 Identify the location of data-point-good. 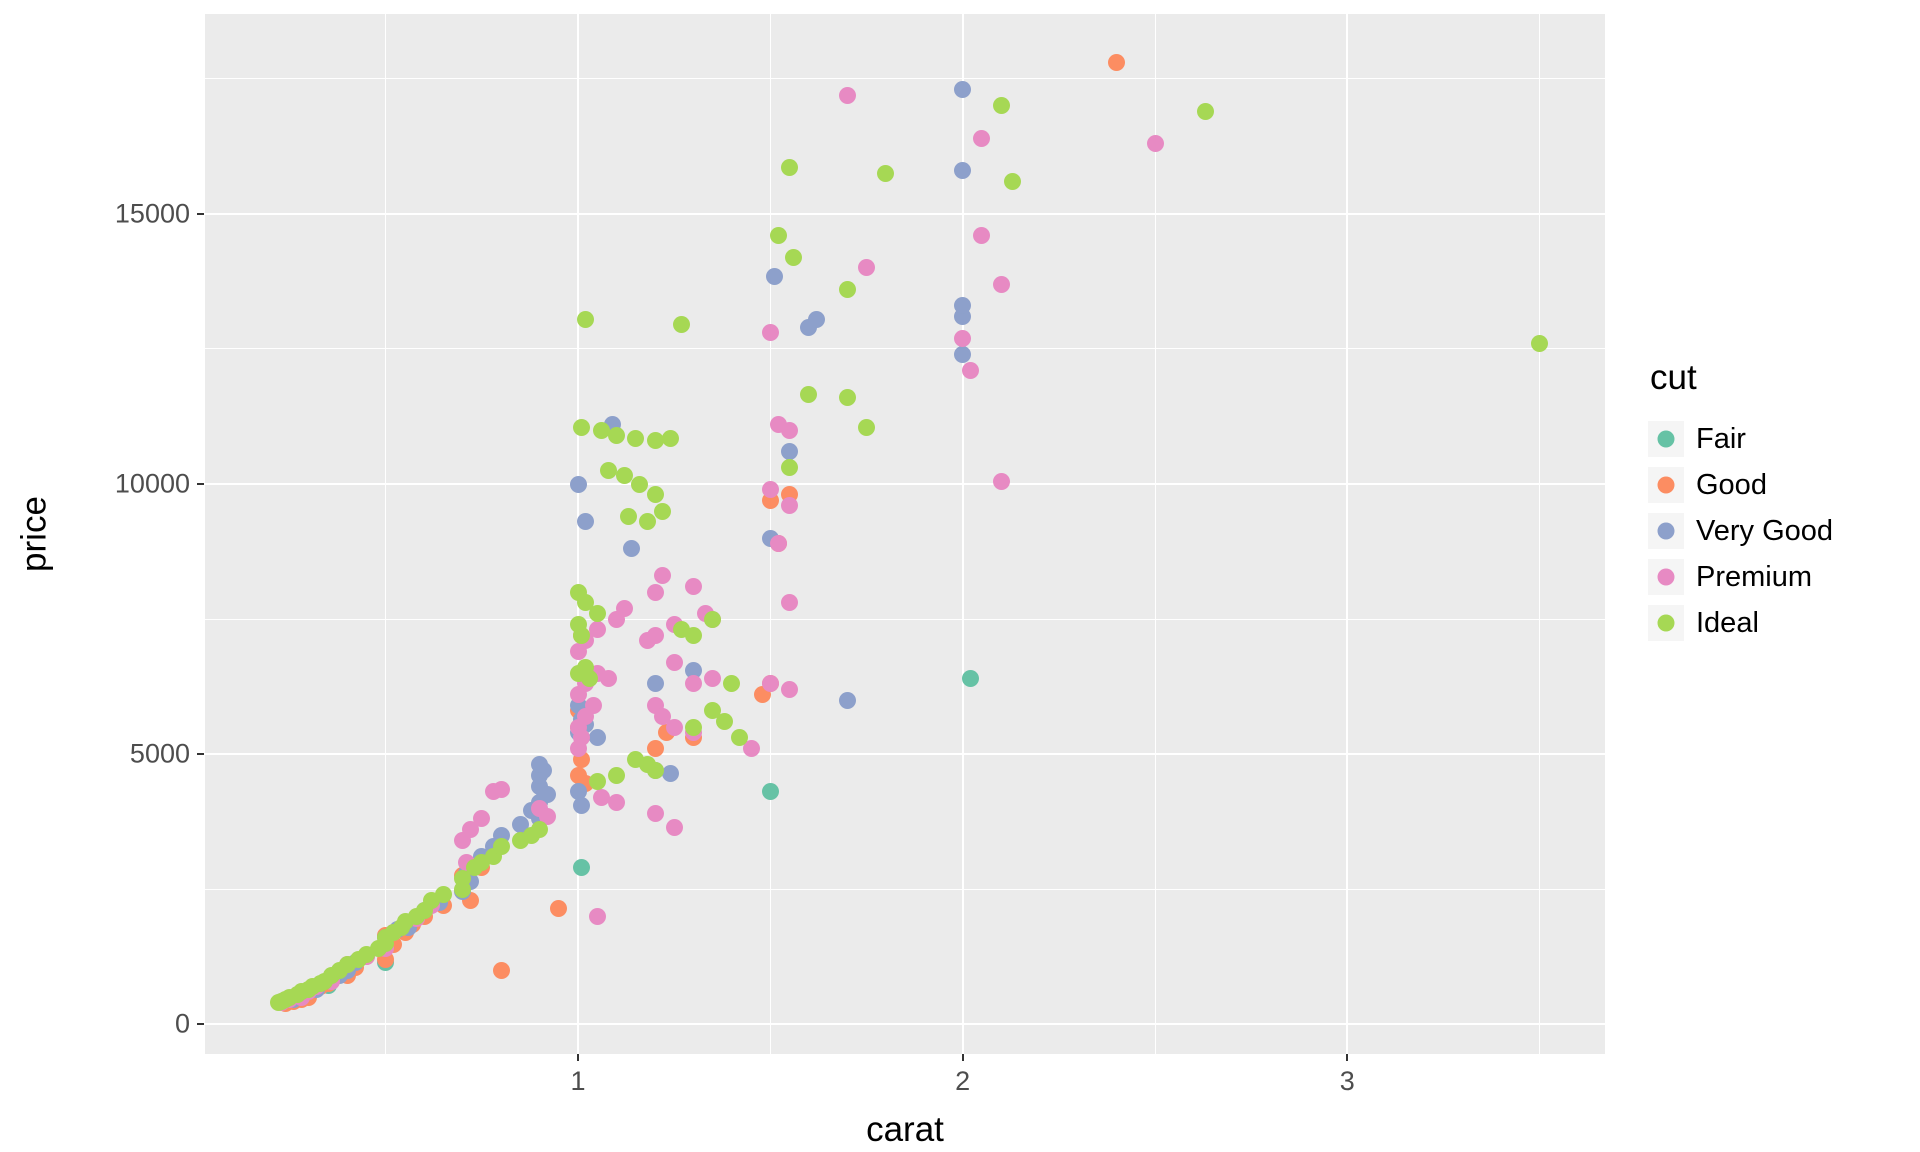
(501, 970).